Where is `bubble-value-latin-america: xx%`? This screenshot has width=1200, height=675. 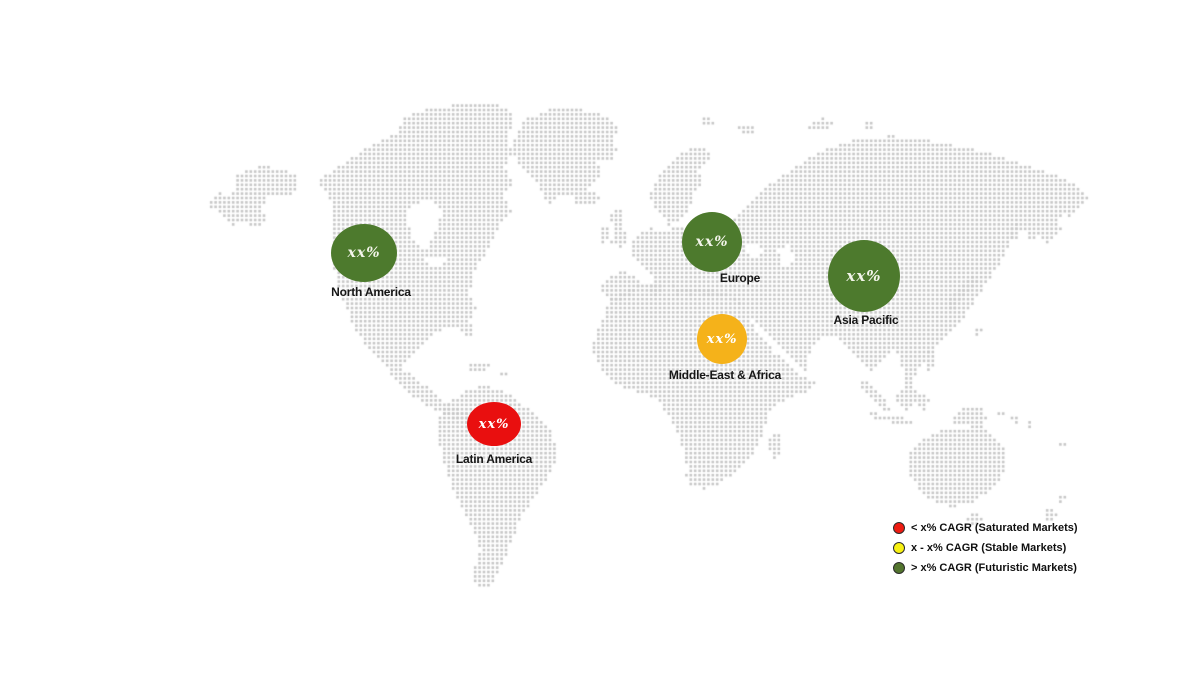
bubble-value-latin-america: xx% is located at coordinates (494, 424).